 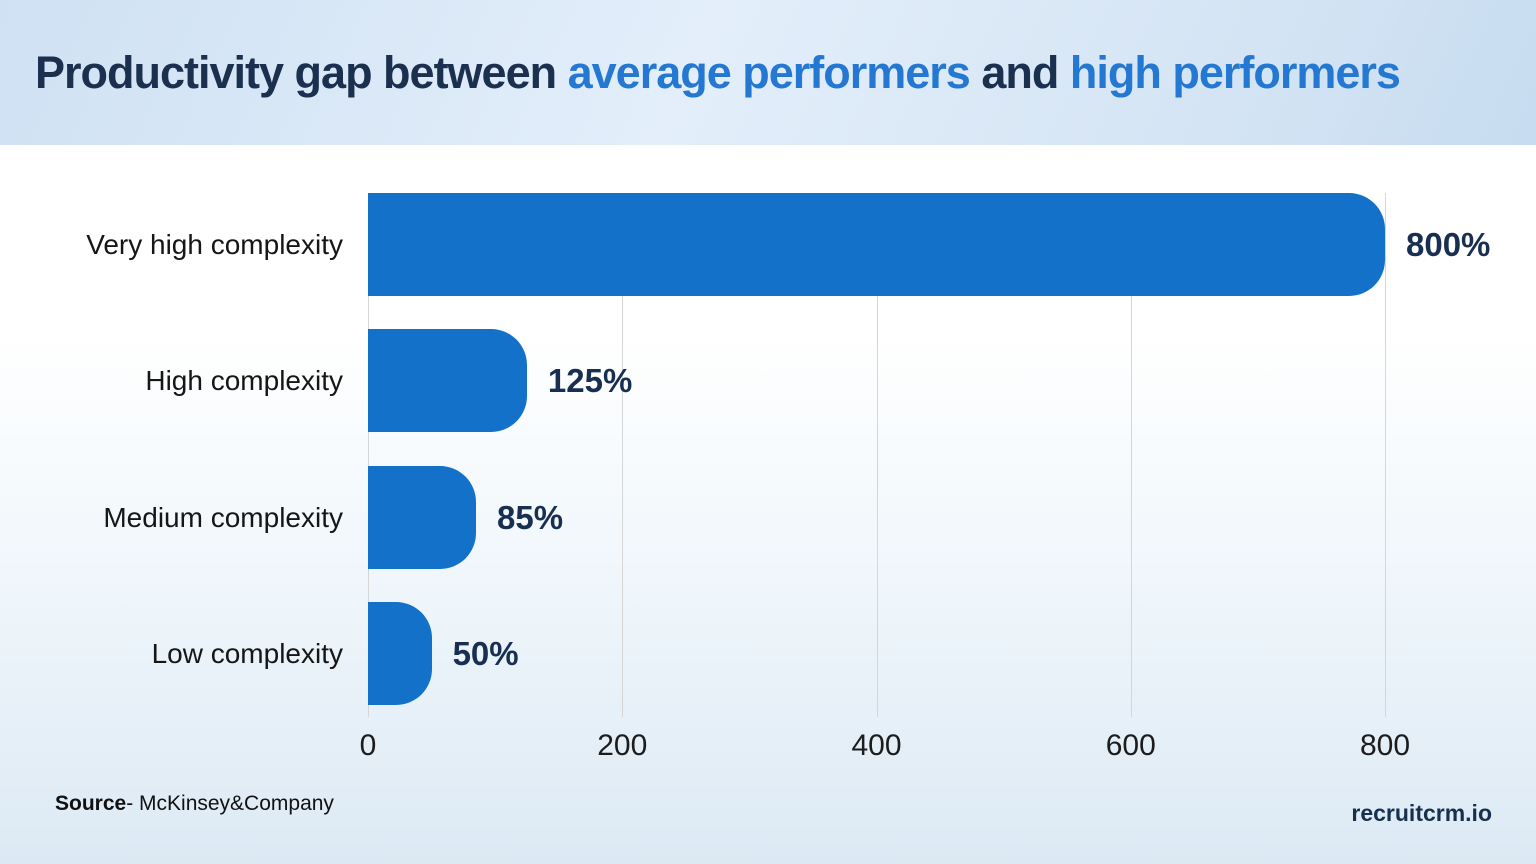 I want to click on x-tick-label: 200, so click(x=622, y=745).